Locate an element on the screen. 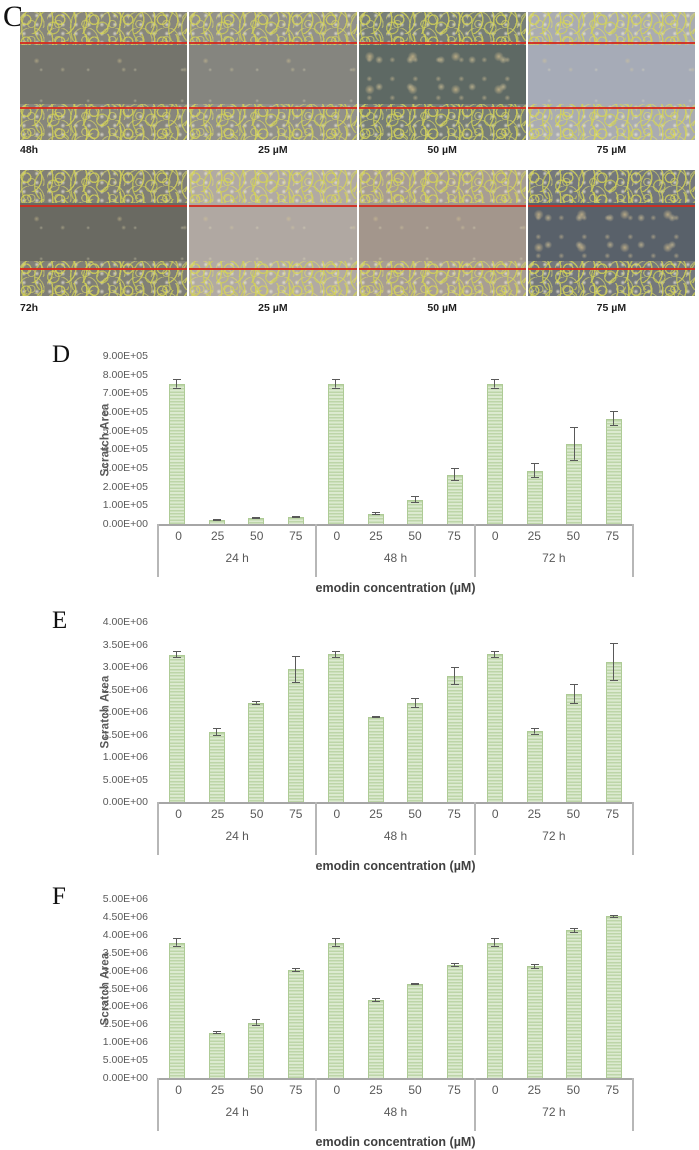  y-tick-label: 2.00E+05 is located at coordinates (125, 486).